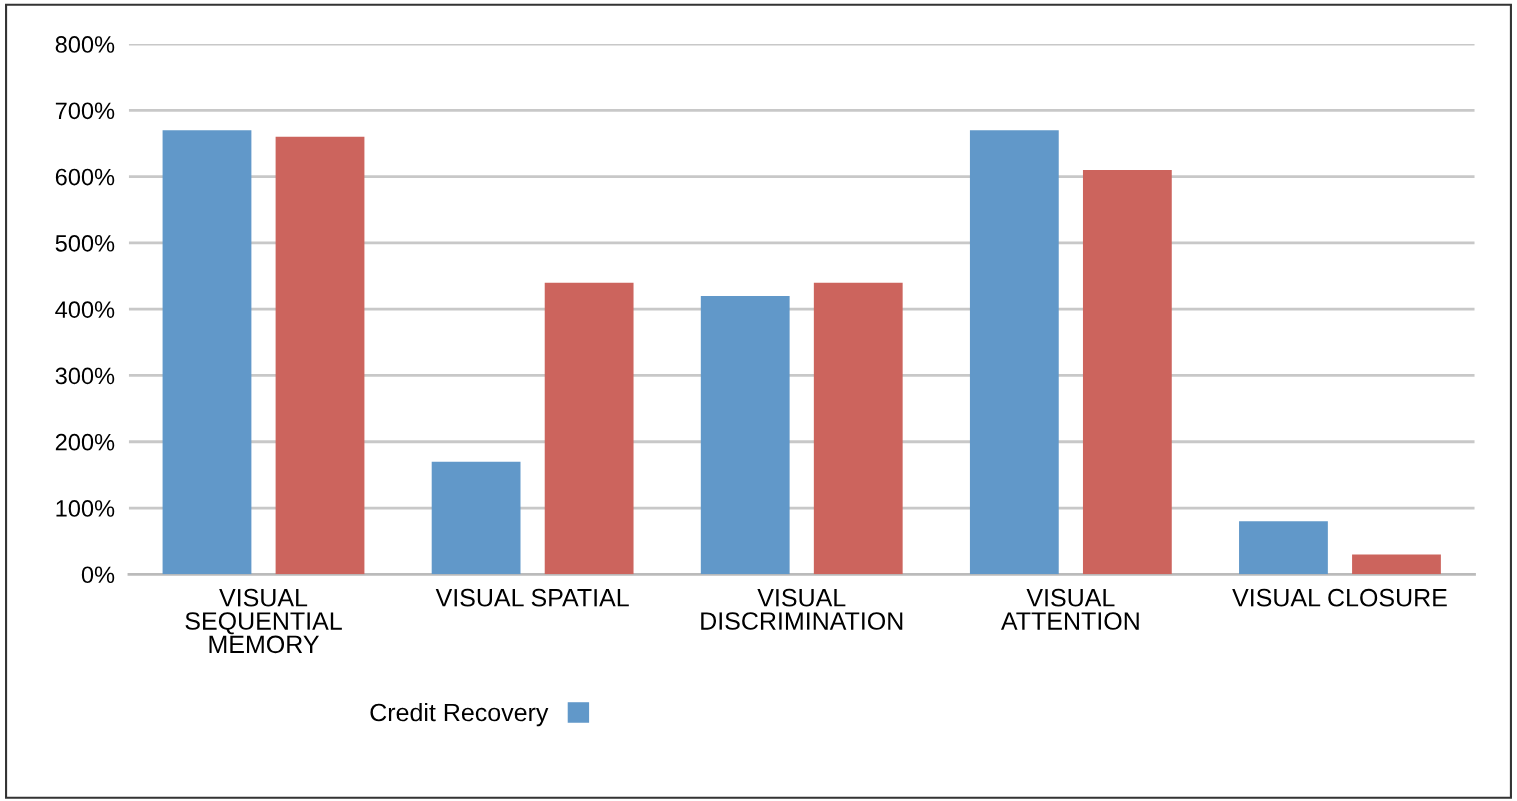  What do you see at coordinates (1339, 597) in the screenshot?
I see `x-tick-label: VISUAL CLOSURE` at bounding box center [1339, 597].